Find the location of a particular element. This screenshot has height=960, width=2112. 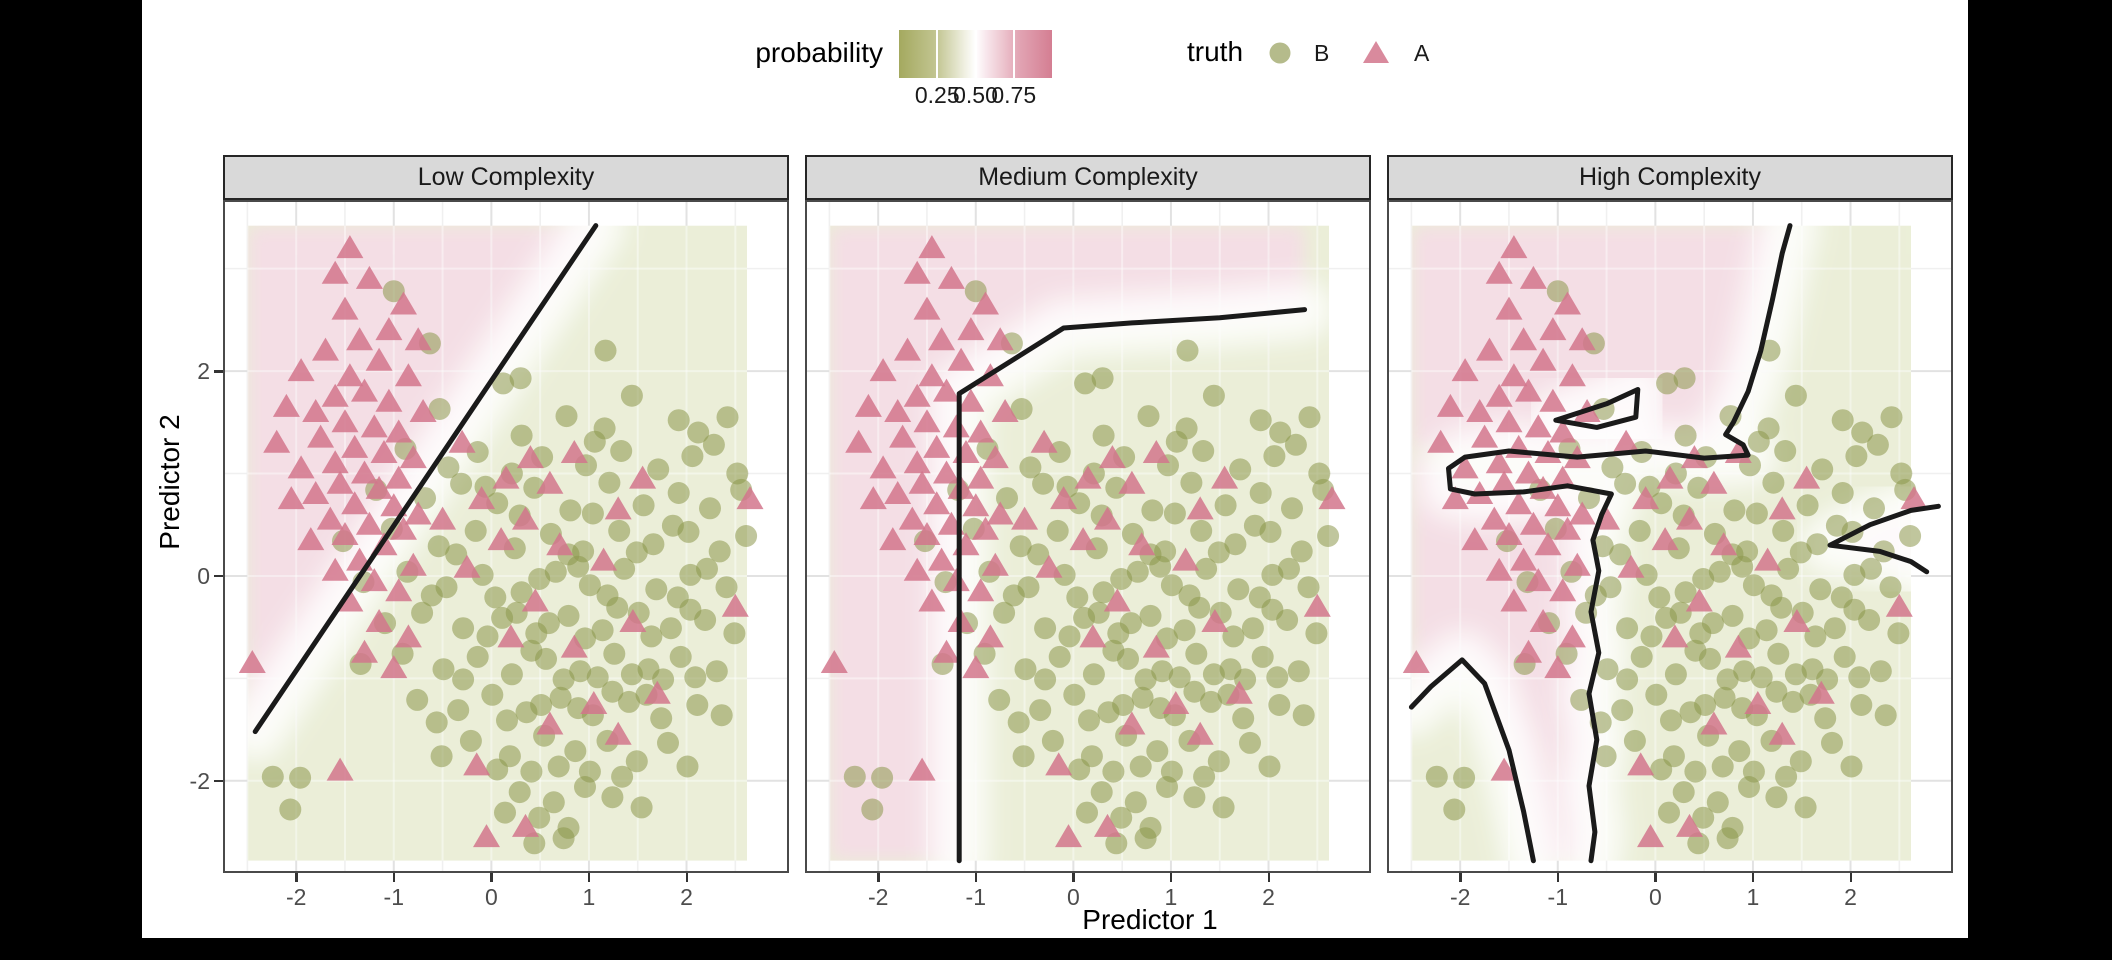

legend-circle-icon is located at coordinates (1280, 52).